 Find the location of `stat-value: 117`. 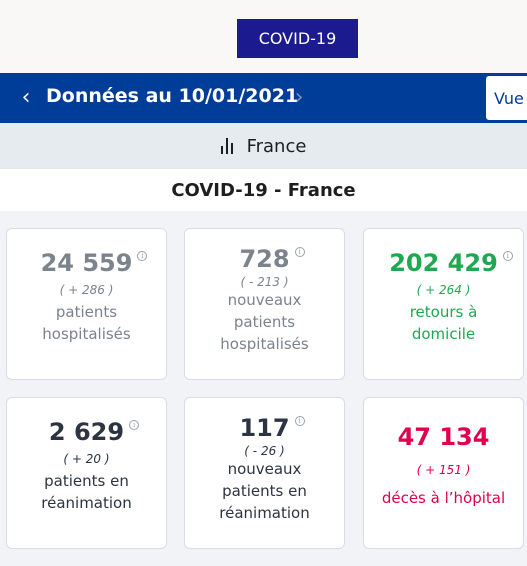

stat-value: 117 is located at coordinates (264, 428).